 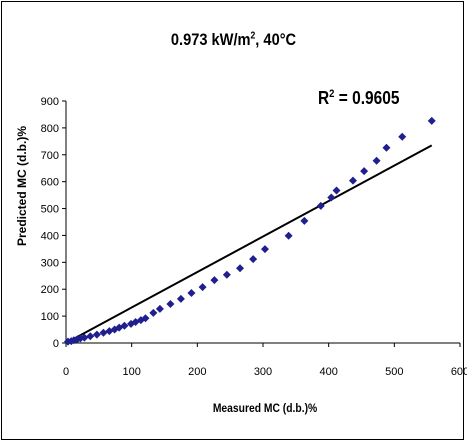 What do you see at coordinates (50, 317) in the screenshot?
I see `y-tick-label: 100` at bounding box center [50, 317].